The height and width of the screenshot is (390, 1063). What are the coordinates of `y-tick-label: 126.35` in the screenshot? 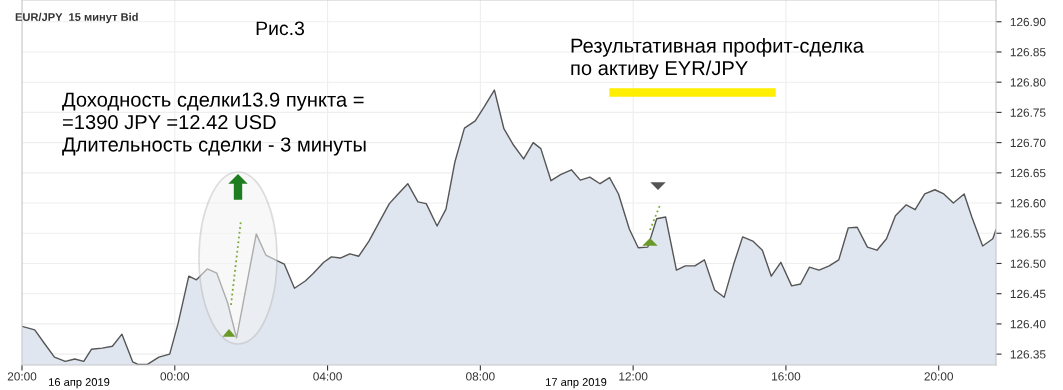 It's located at (1028, 354).